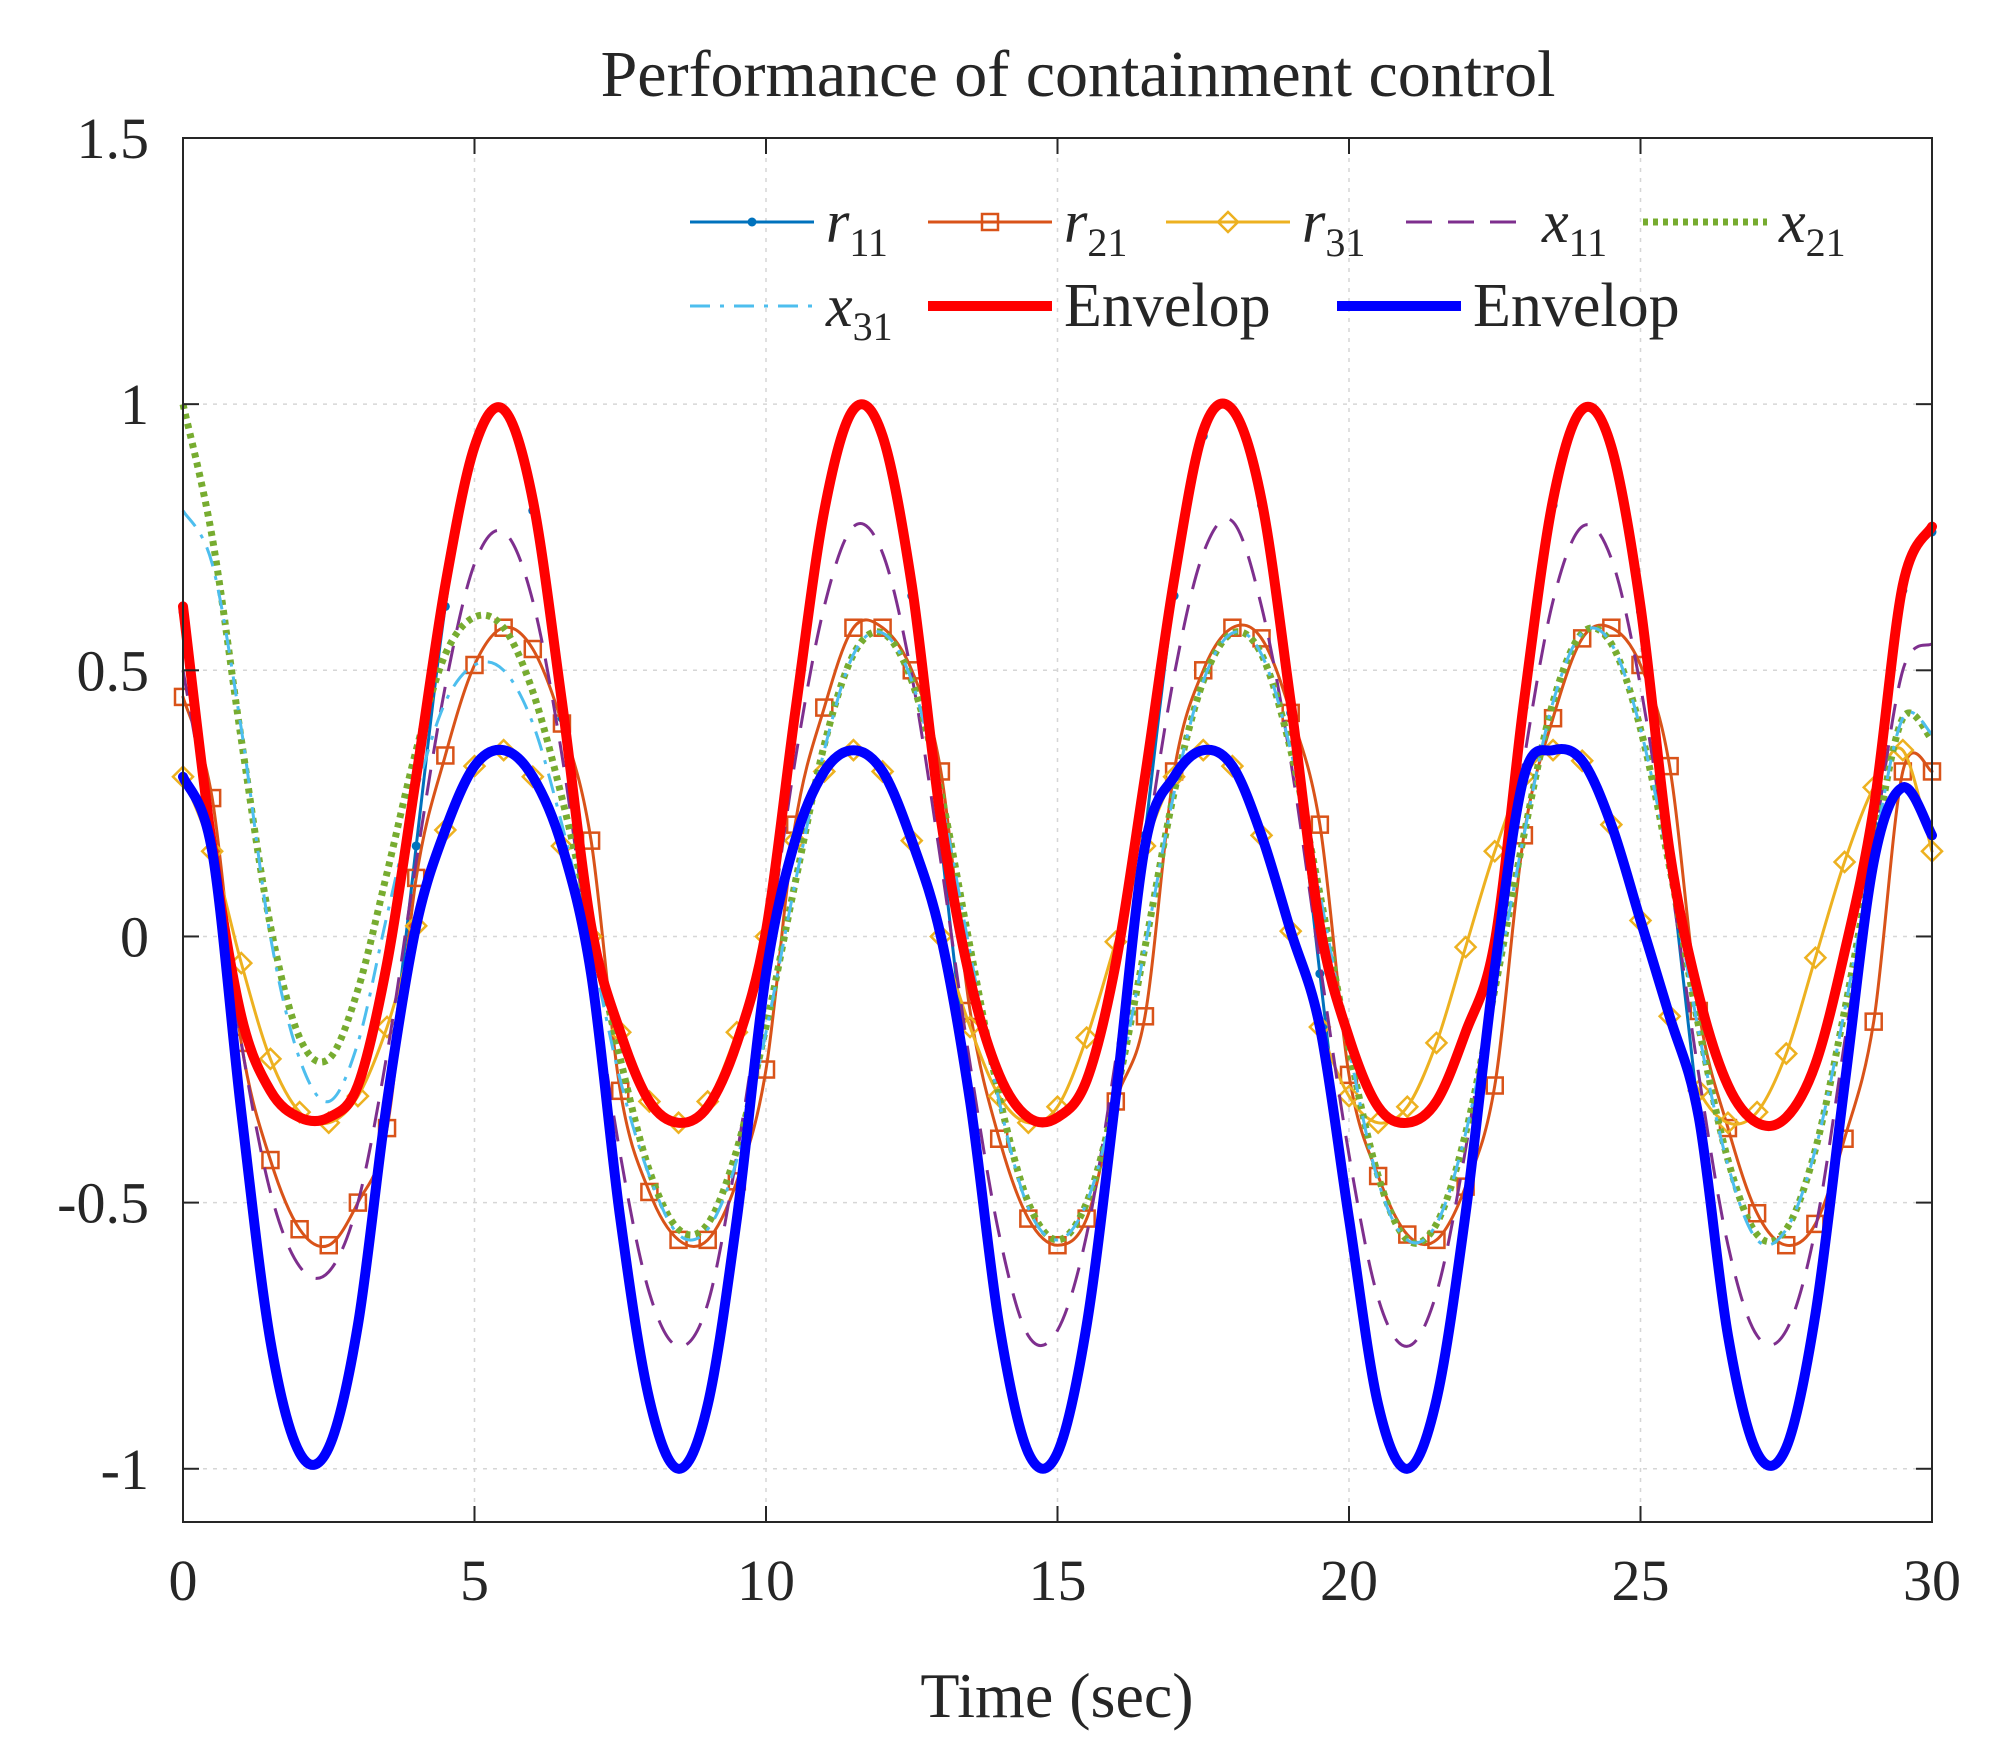 The image size is (2001, 1753). Describe the element at coordinates (791, 311) in the screenshot. I see `legend-item: x31` at that location.